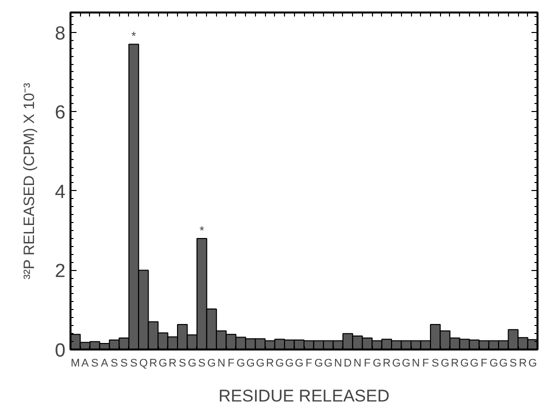 The height and width of the screenshot is (409, 545). I want to click on y-tick-label: 4, so click(60, 192).